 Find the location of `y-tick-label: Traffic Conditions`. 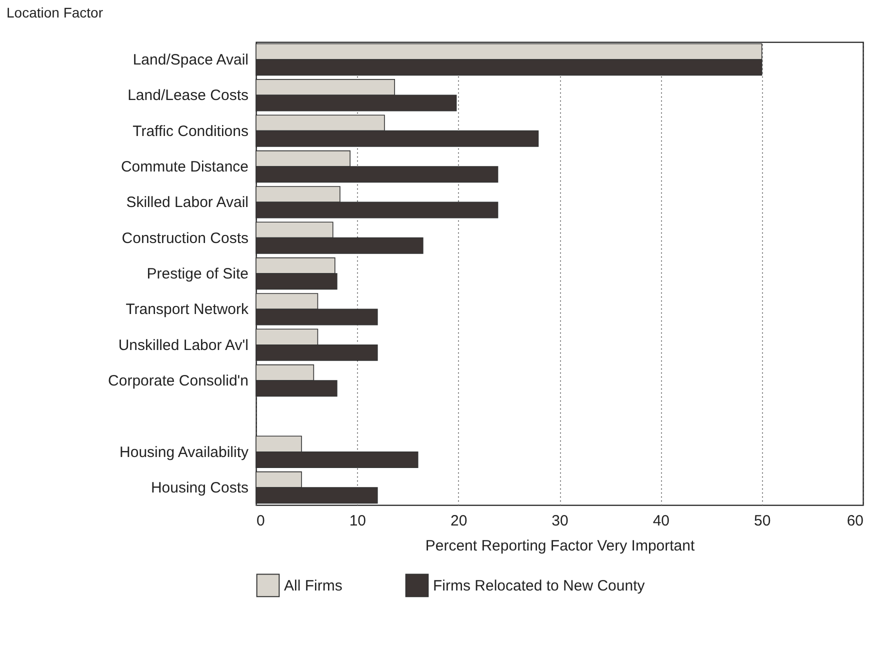

y-tick-label: Traffic Conditions is located at coordinates (190, 131).